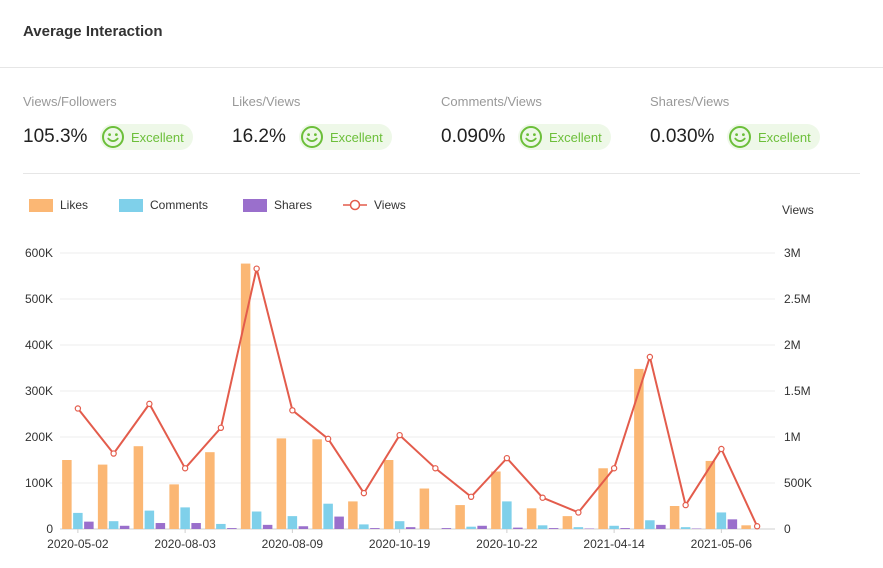 This screenshot has height=568, width=883. What do you see at coordinates (787, 529) in the screenshot?
I see `y-right-tick-label: 0` at bounding box center [787, 529].